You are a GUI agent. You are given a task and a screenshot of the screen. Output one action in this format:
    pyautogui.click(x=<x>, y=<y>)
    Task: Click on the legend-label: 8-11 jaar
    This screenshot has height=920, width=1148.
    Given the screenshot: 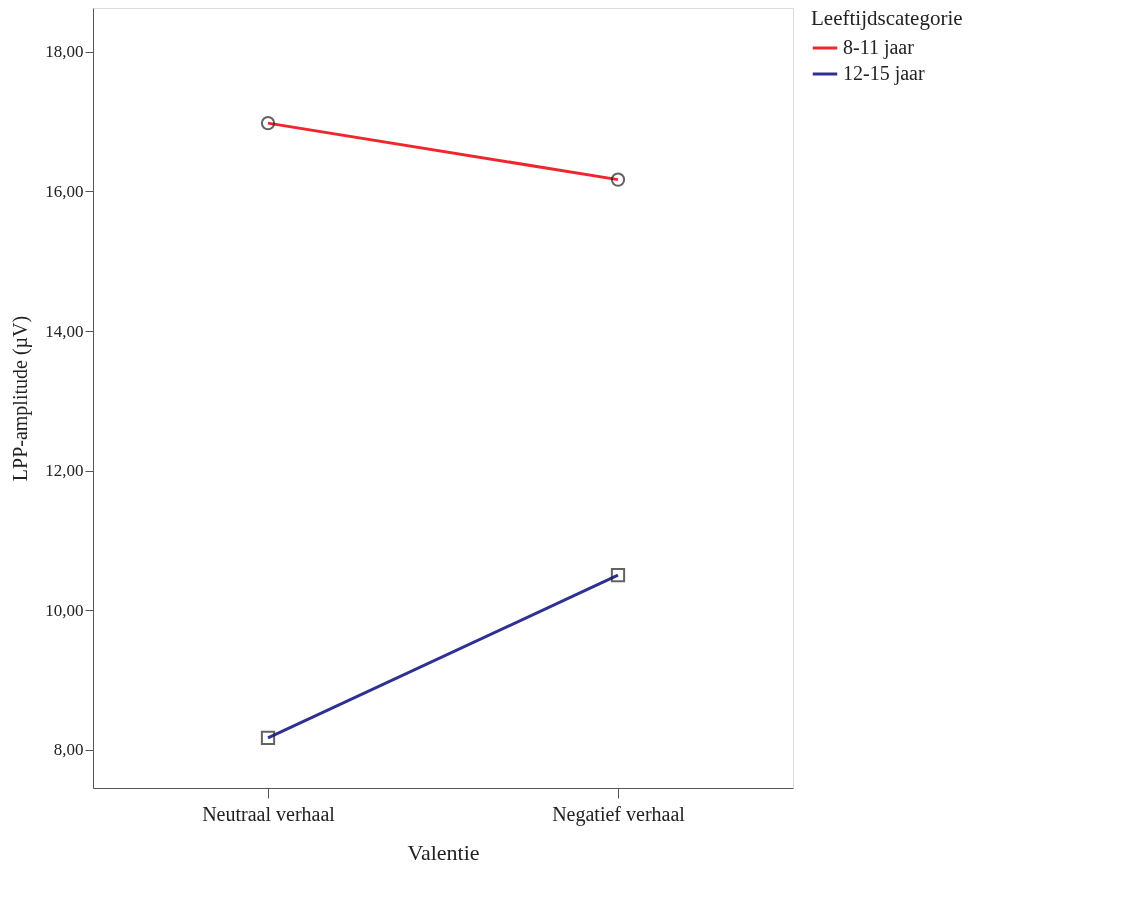 What is the action you would take?
    pyautogui.click(x=879, y=47)
    